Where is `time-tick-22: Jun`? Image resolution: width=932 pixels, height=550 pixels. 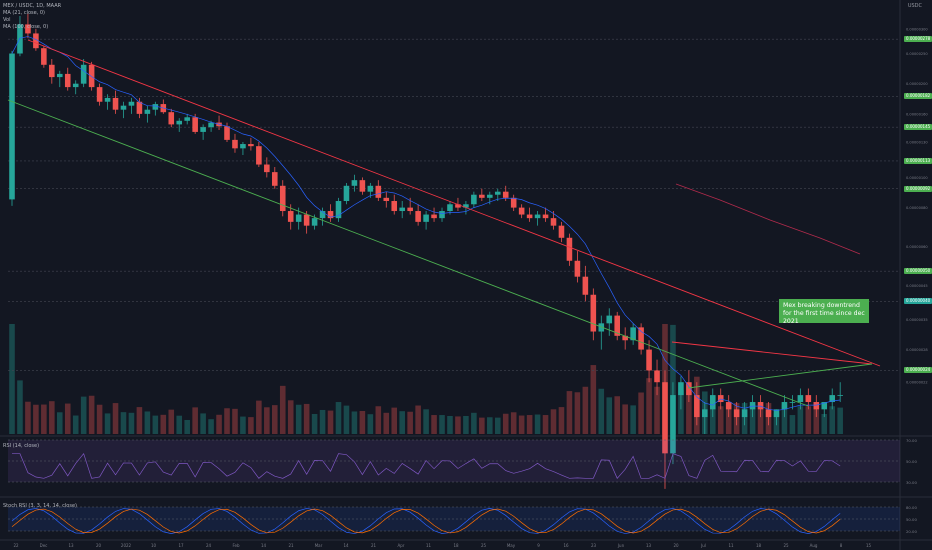
time-tick-22: Jun is located at coordinates (621, 545).